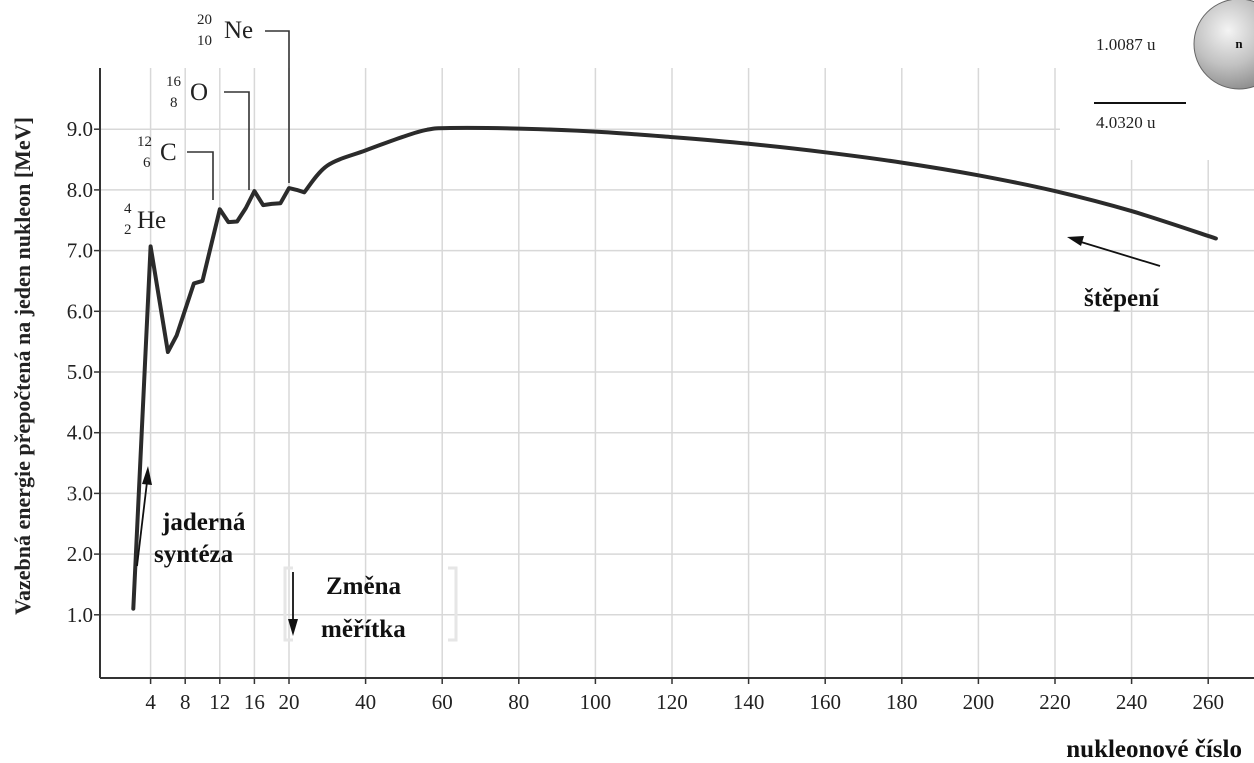 This screenshot has height=763, width=1254. I want to click on y-tick-label: 9.0, so click(80, 129).